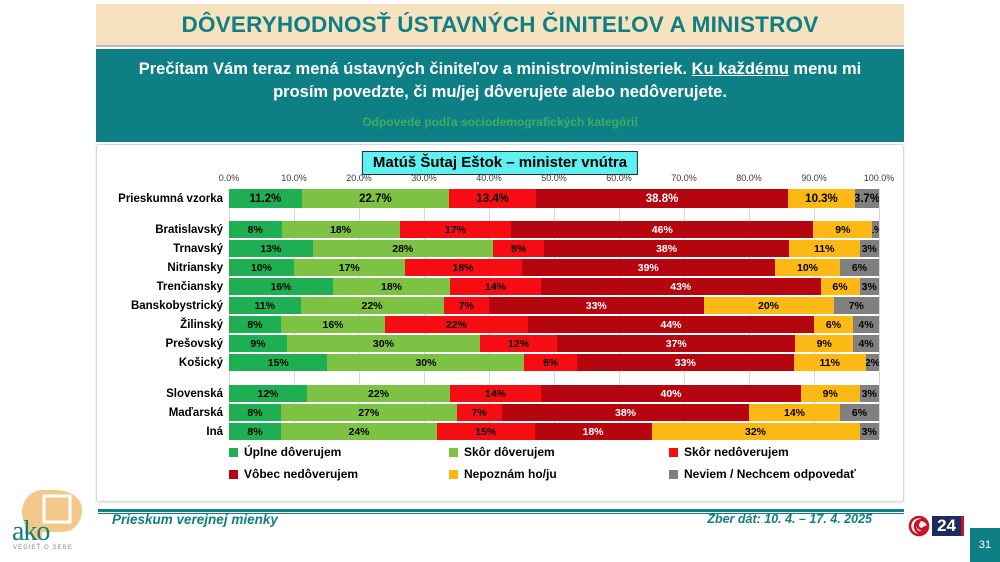 This screenshot has height=562, width=1000. I want to click on bar-segment: 1%, so click(875, 229).